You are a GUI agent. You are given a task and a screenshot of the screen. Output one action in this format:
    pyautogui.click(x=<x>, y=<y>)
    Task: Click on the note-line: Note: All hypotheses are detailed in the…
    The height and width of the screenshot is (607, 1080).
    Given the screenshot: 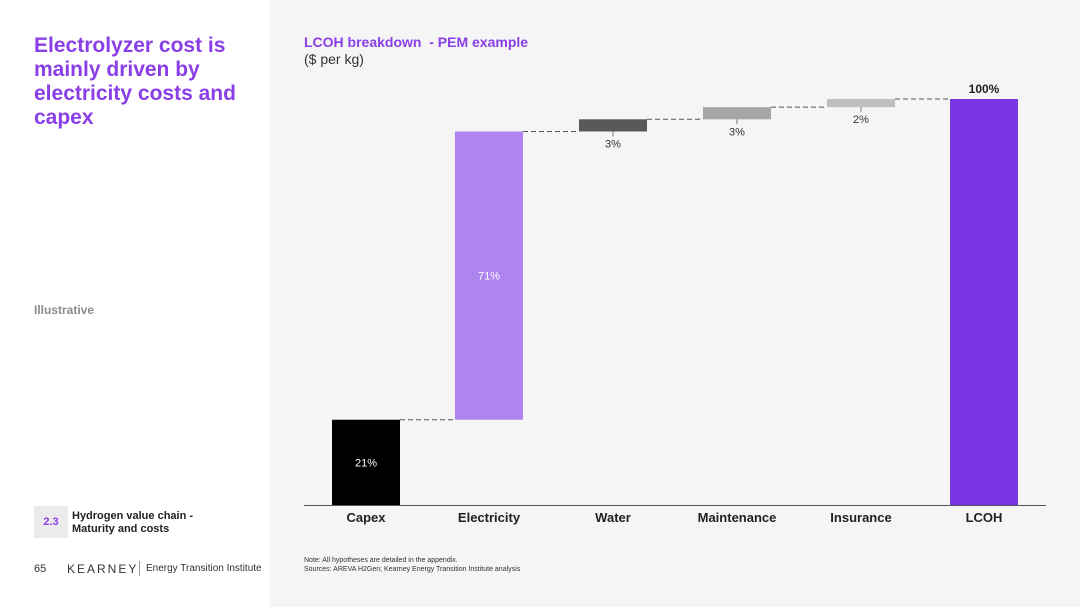 What is the action you would take?
    pyautogui.click(x=381, y=560)
    